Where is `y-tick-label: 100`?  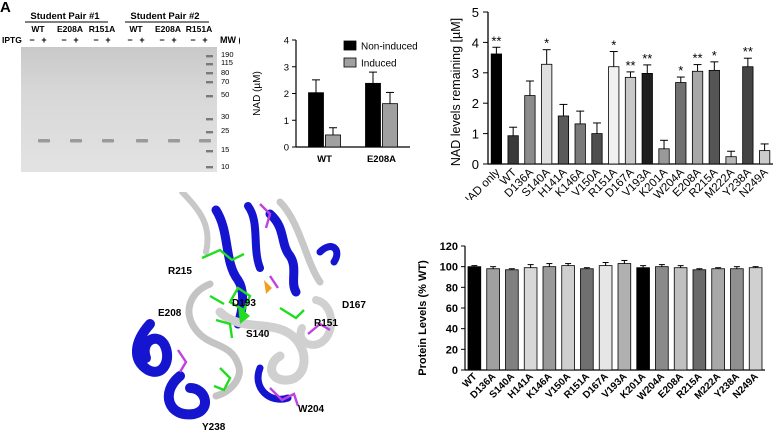
y-tick-label: 100 is located at coordinates (449, 268).